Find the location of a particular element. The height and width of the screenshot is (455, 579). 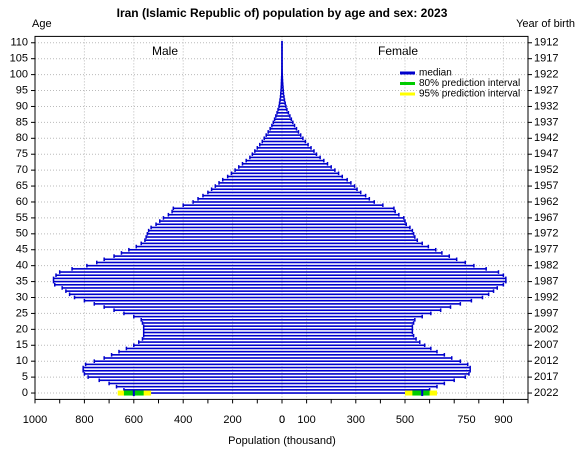

y-tick-label: 85 is located at coordinates (22, 122).